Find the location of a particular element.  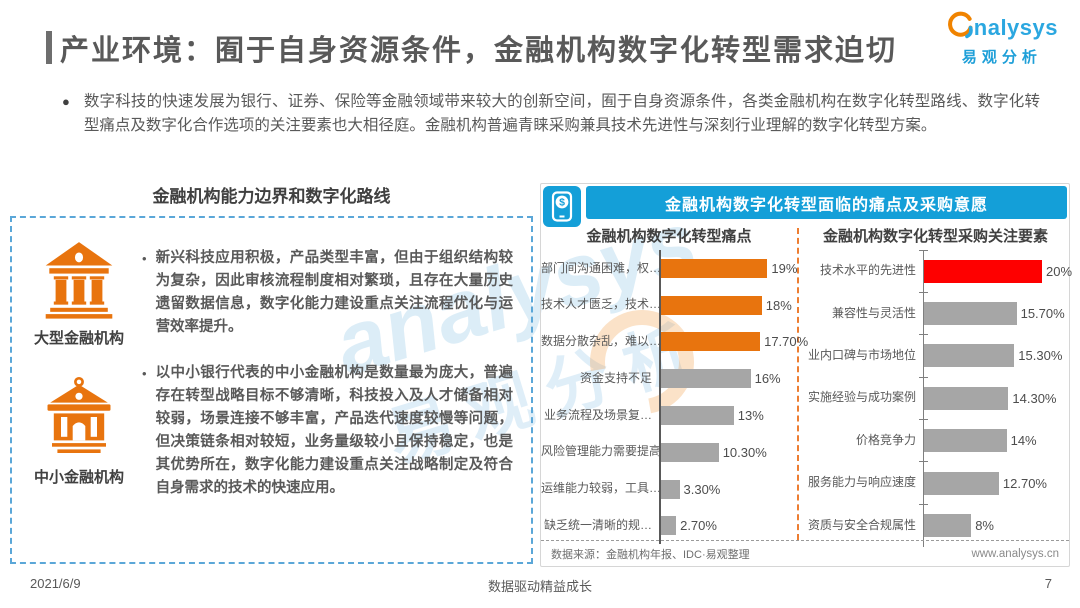

title-accent-bar is located at coordinates (49, 47).